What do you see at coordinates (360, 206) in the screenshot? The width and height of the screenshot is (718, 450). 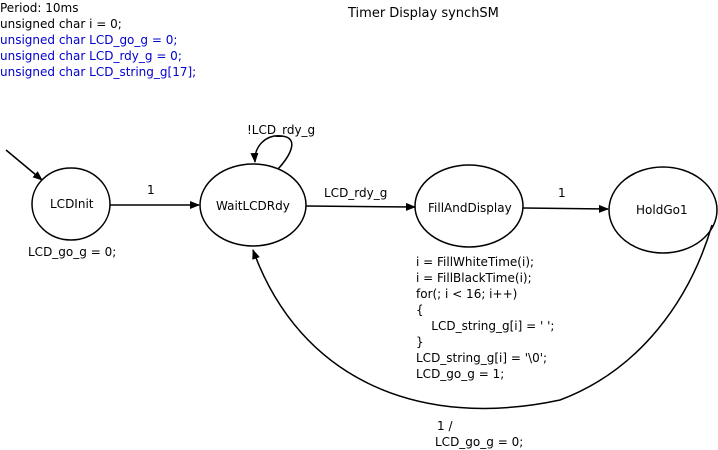 I see `transition-wait-to-fill` at bounding box center [360, 206].